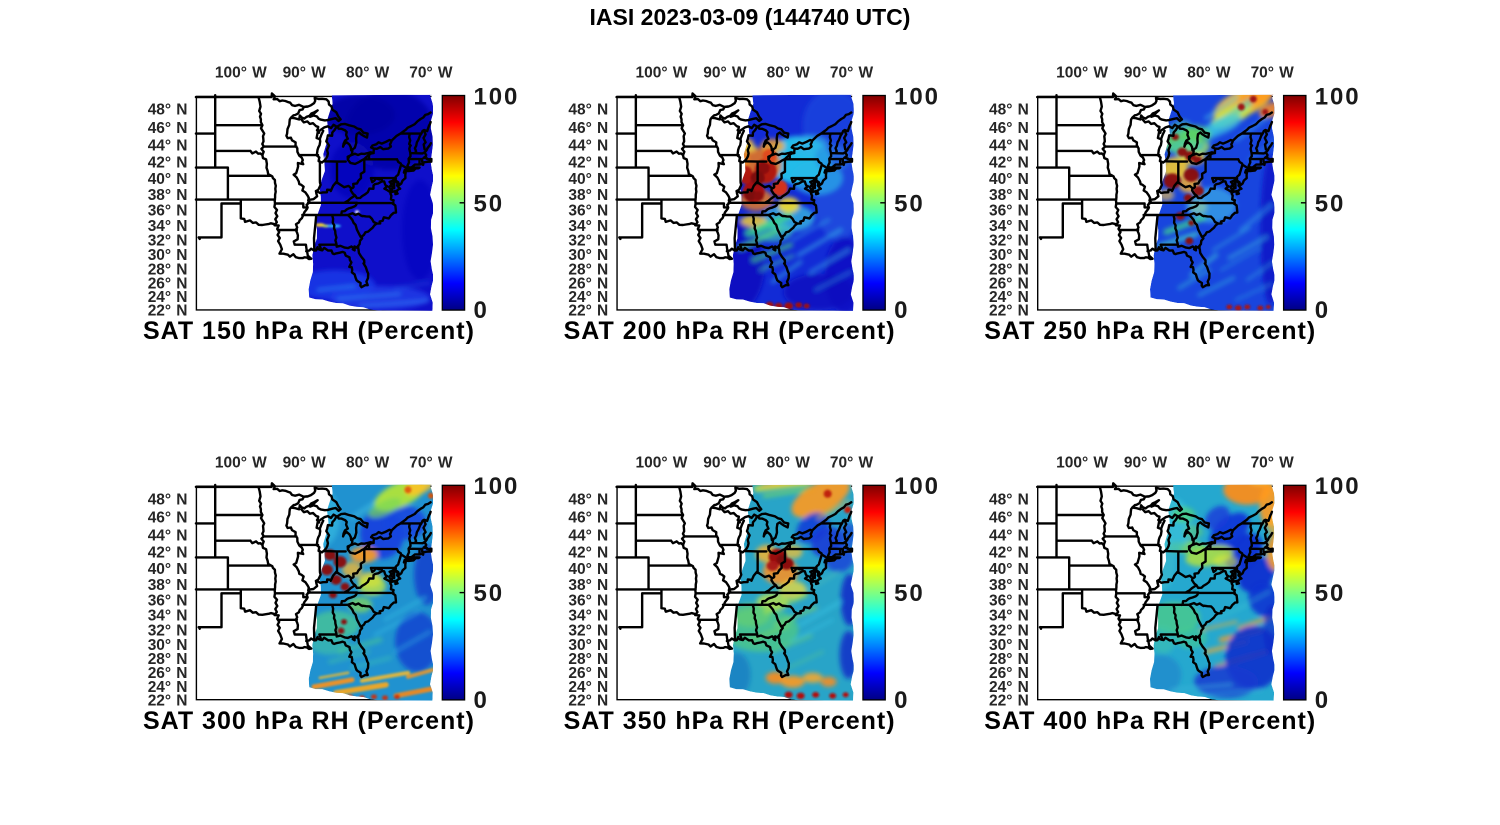 This screenshot has height=825, width=1500. Describe the element at coordinates (730, 331) in the screenshot. I see `svg-text: SAT 200 hPa RH (Percent)` at that location.